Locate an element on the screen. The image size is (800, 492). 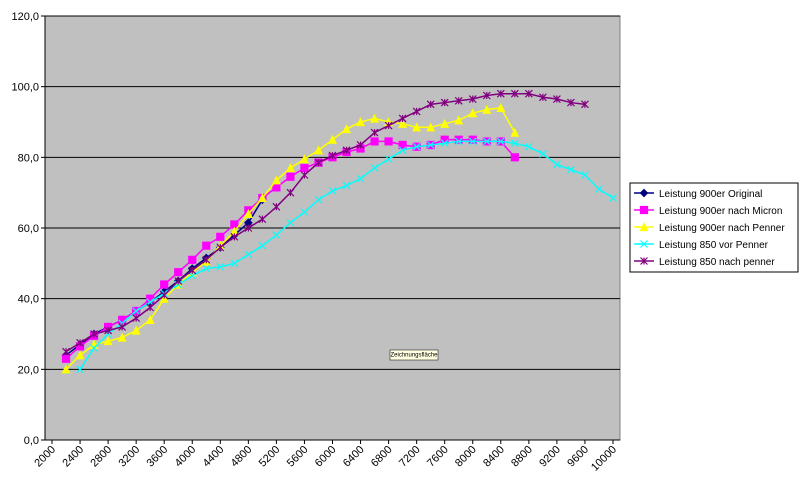
y-tick-label: 60,0 is located at coordinates (28, 229).